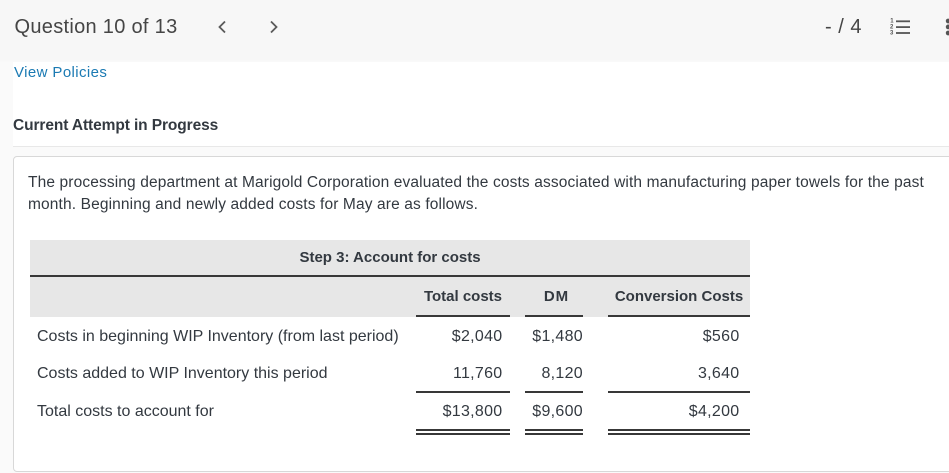 This screenshot has width=949, height=473. I want to click on svg-text: 1, so click(892, 22).